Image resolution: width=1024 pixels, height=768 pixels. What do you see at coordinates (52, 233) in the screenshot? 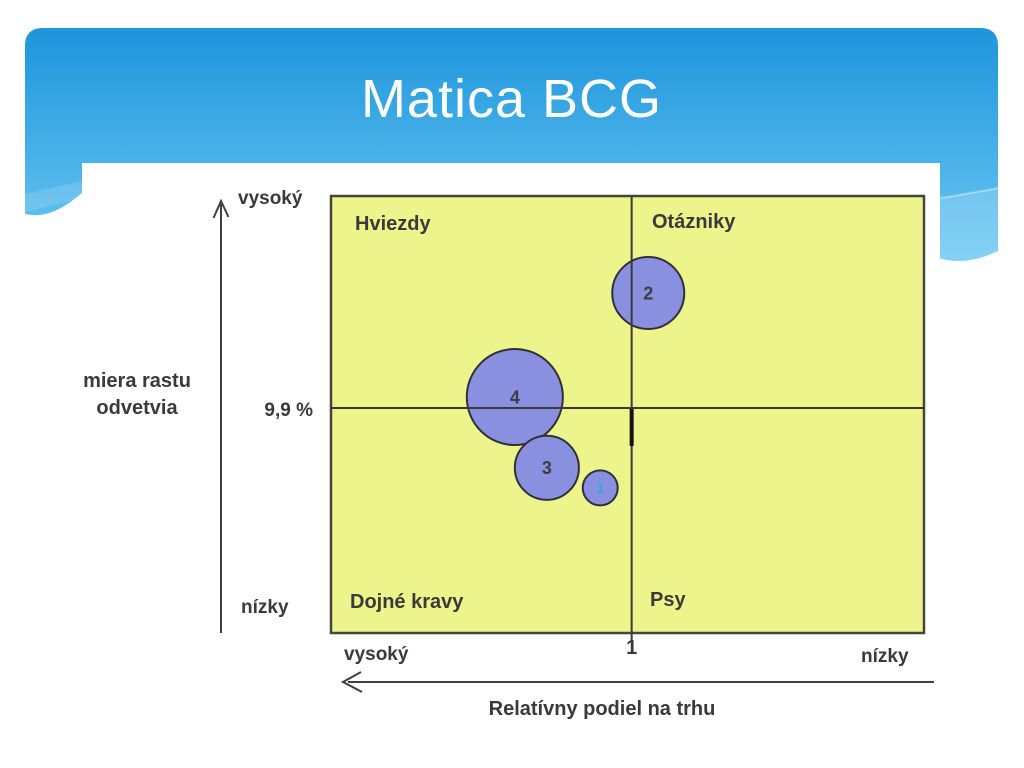
I see `header-swoosh-cut-left` at bounding box center [52, 233].